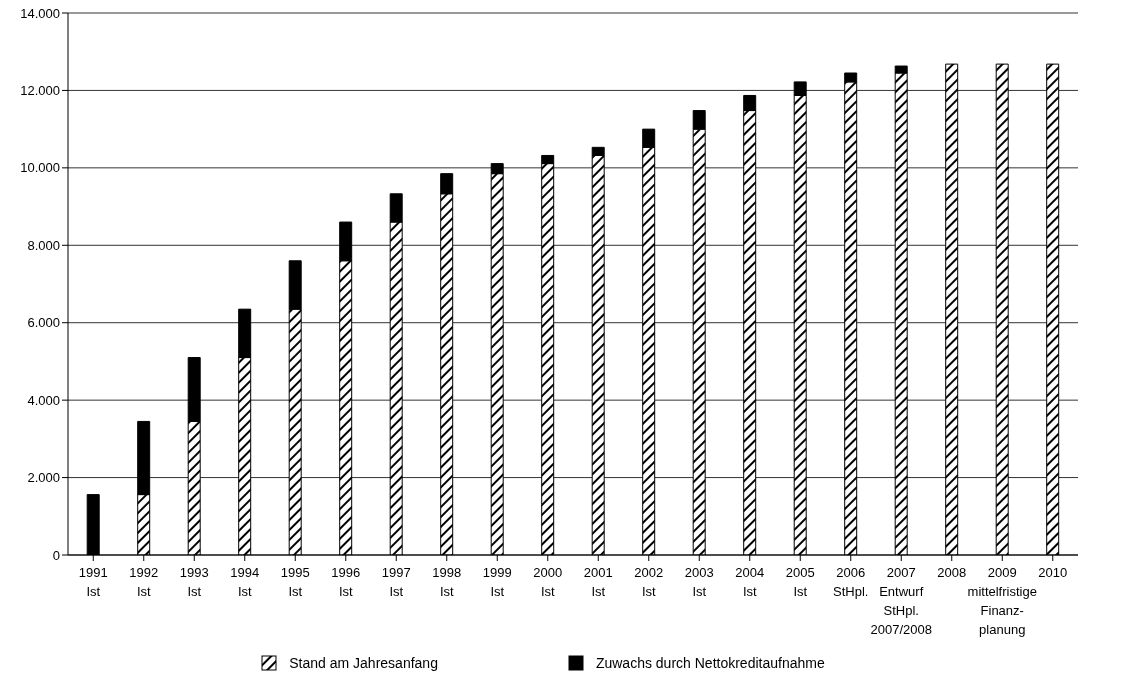 The width and height of the screenshot is (1139, 684). Describe the element at coordinates (245, 582) in the screenshot. I see `x-tick-label: 1994 Ist` at that location.